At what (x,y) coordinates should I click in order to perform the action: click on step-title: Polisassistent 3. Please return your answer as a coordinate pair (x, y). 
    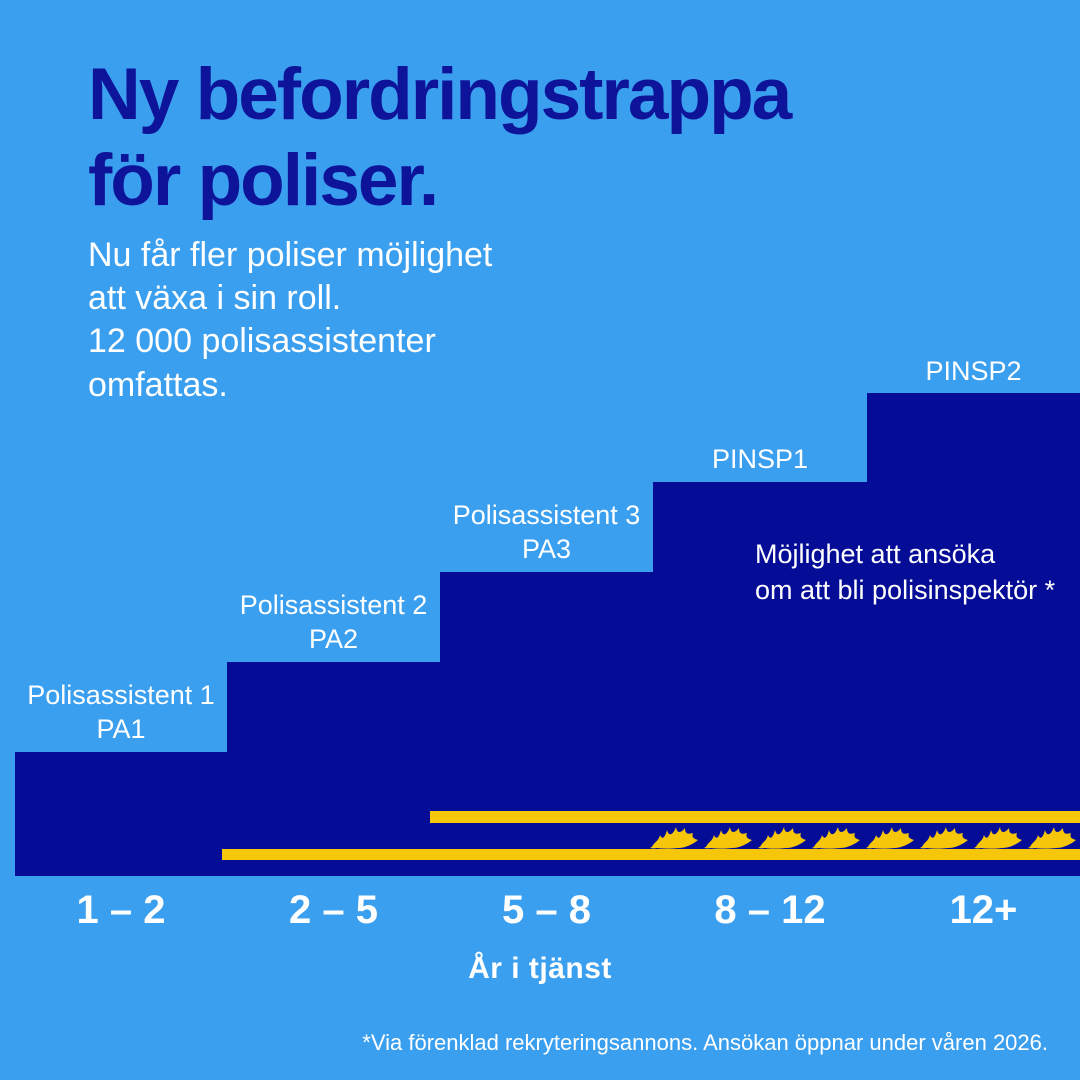
    Looking at the image, I should click on (546, 515).